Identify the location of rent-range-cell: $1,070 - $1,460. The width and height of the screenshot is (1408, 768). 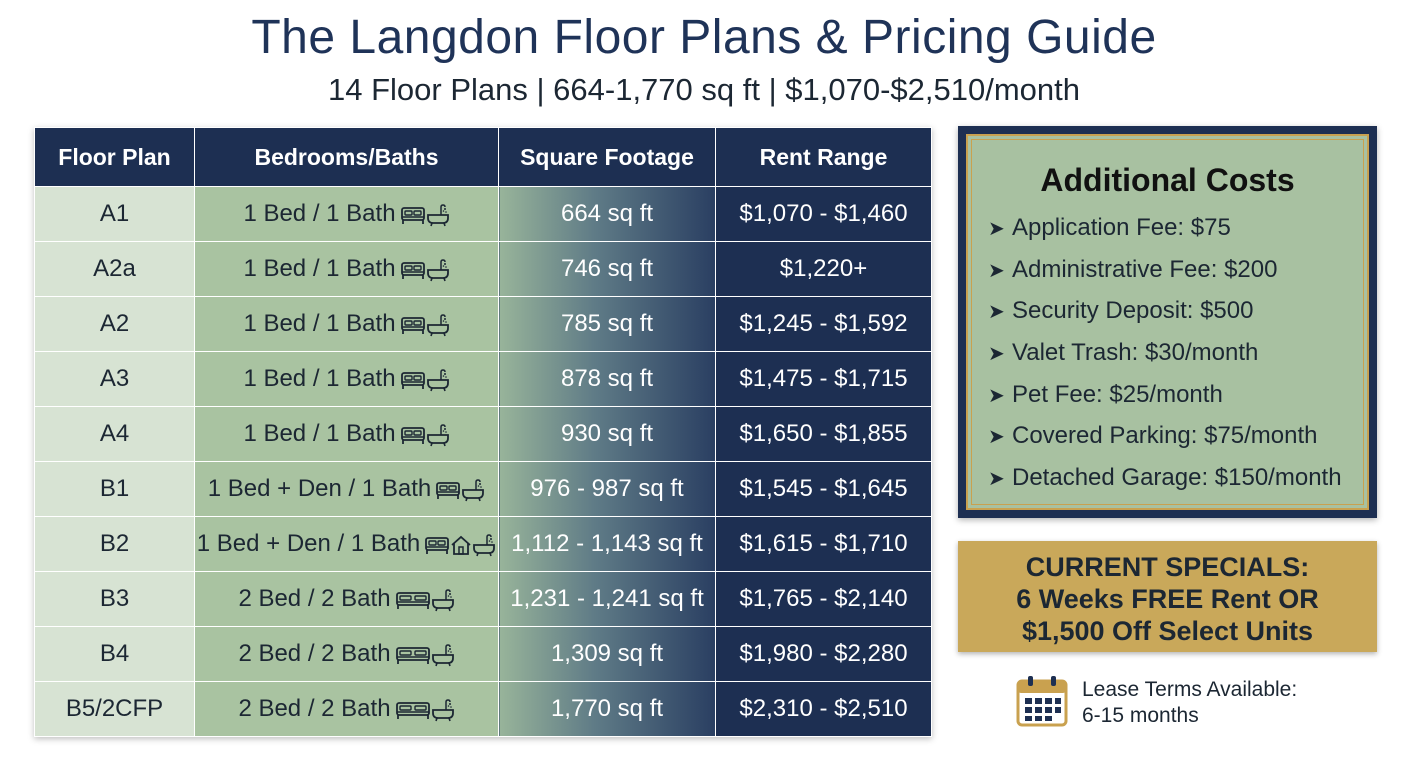
(823, 214).